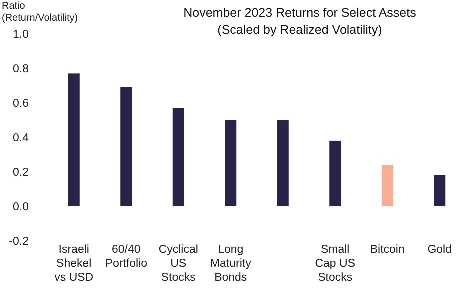 Image resolution: width=472 pixels, height=294 pixels. I want to click on y-tick-label: 0.0, so click(21, 208).